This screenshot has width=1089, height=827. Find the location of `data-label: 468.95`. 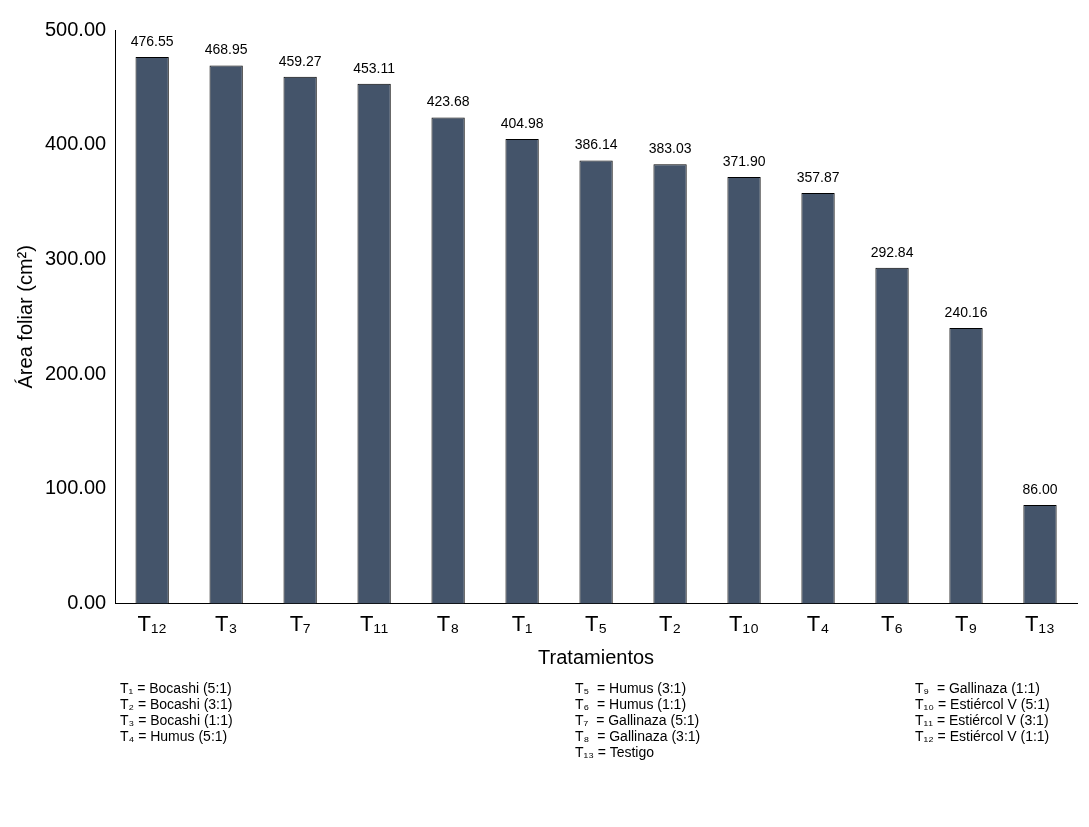

data-label: 468.95 is located at coordinates (226, 49).